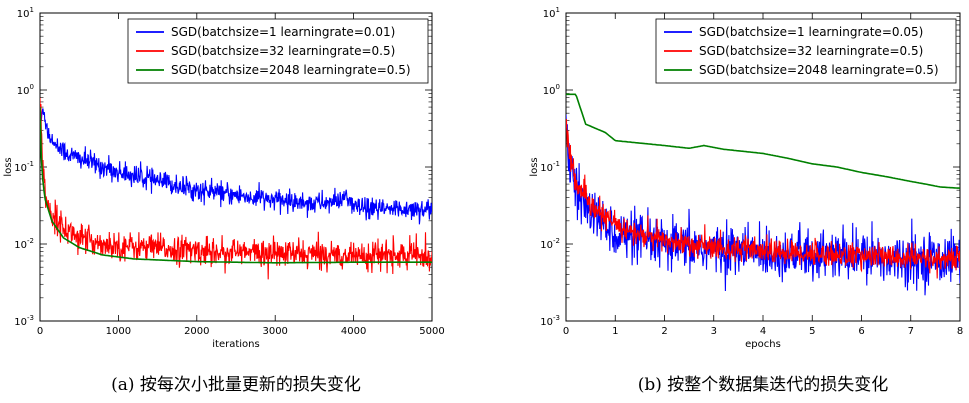 This screenshot has height=403, width=969. Describe the element at coordinates (960, 331) in the screenshot. I see `x-tick-label: 8` at that location.